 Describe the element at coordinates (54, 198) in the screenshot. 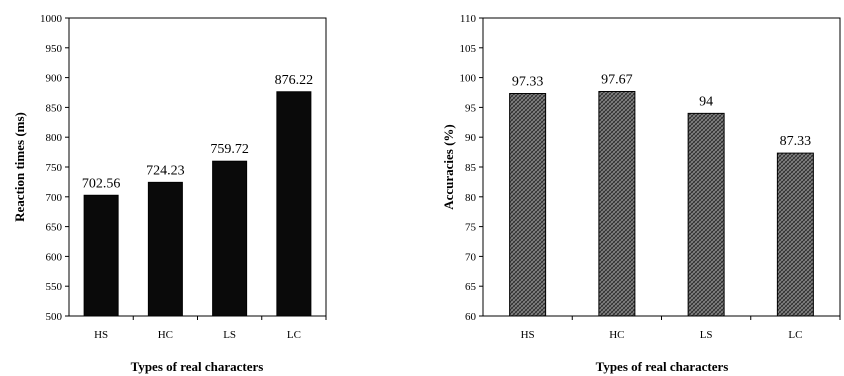

I see `y-tick-label: 700` at that location.